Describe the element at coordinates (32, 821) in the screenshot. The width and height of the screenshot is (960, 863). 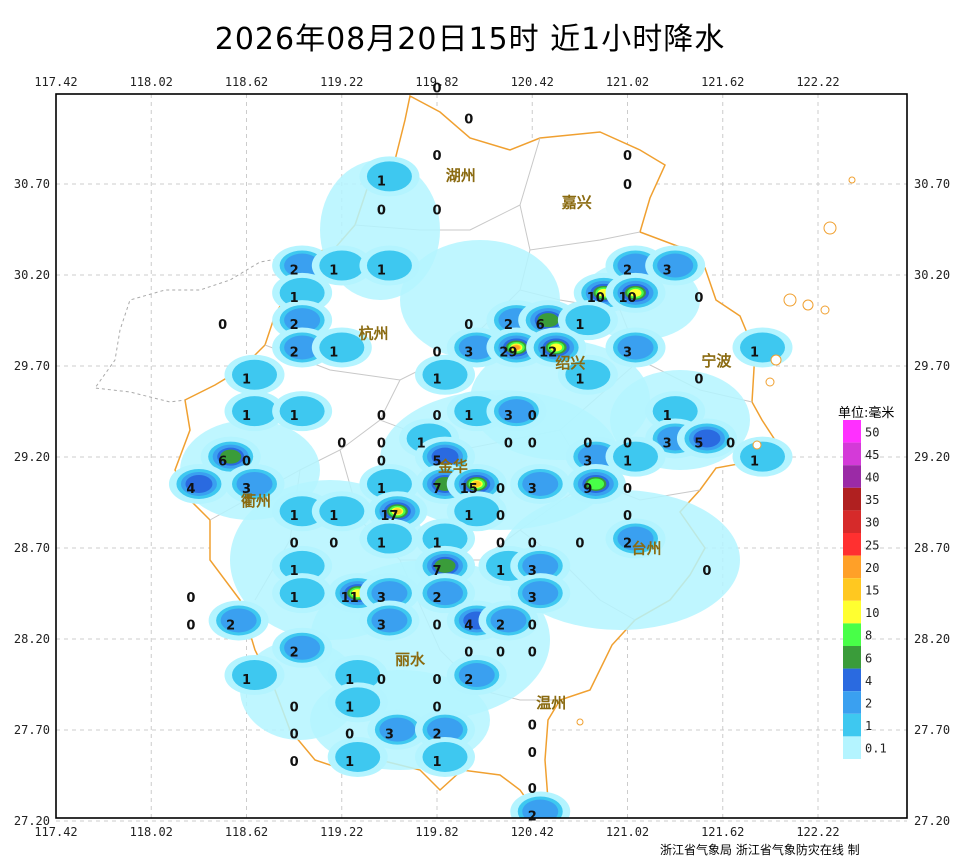
I see `lat-tick-left: 27.20` at that location.